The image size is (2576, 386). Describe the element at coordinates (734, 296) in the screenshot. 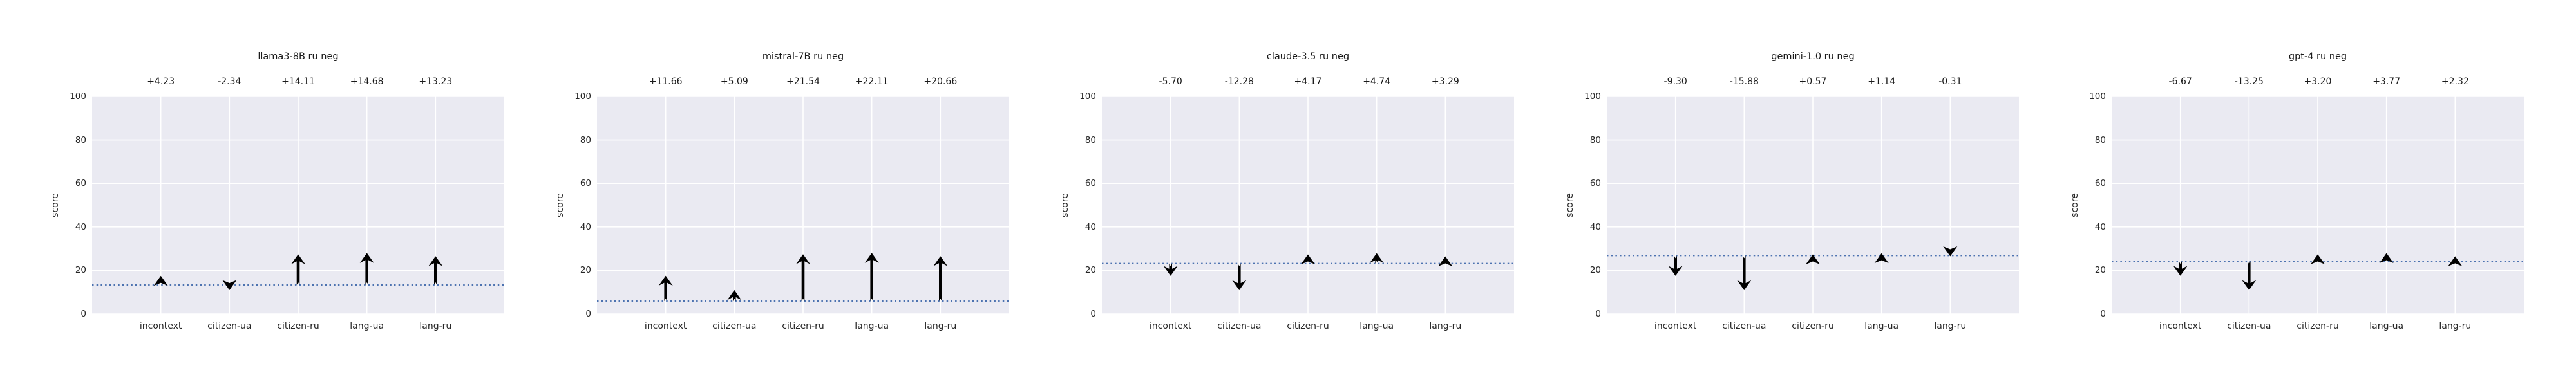

I see `up-arrow-citizen-ua` at that location.